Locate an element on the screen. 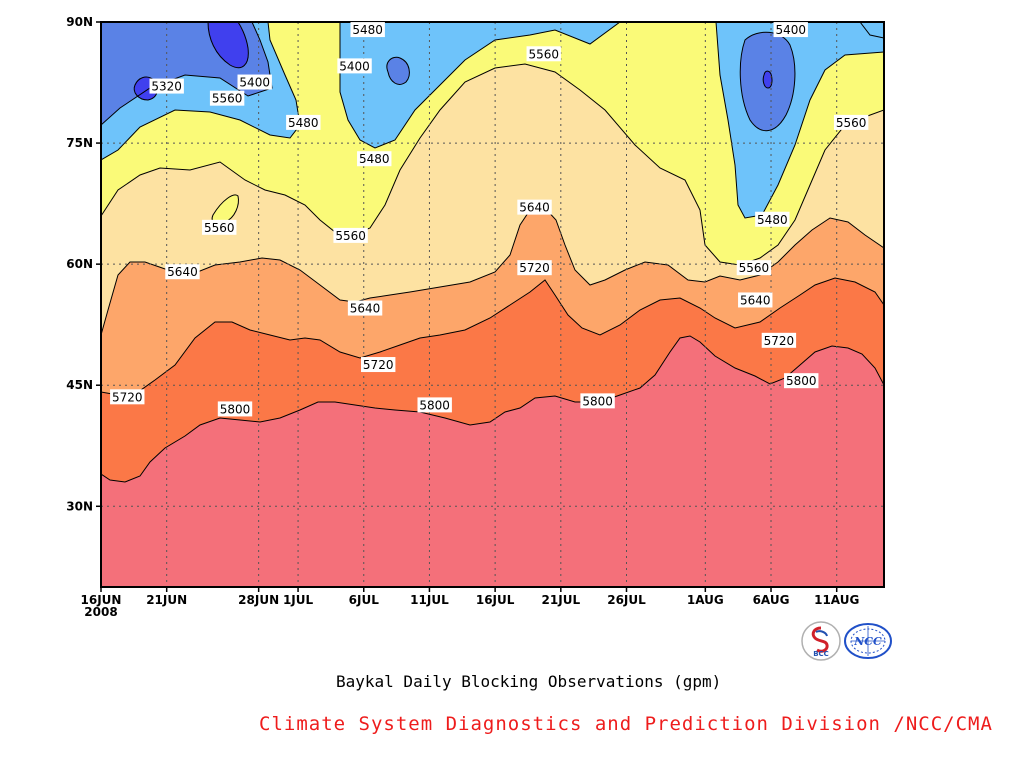  chart-title: Baykal Daily Blocking Observations (gpm) is located at coordinates (529, 681).